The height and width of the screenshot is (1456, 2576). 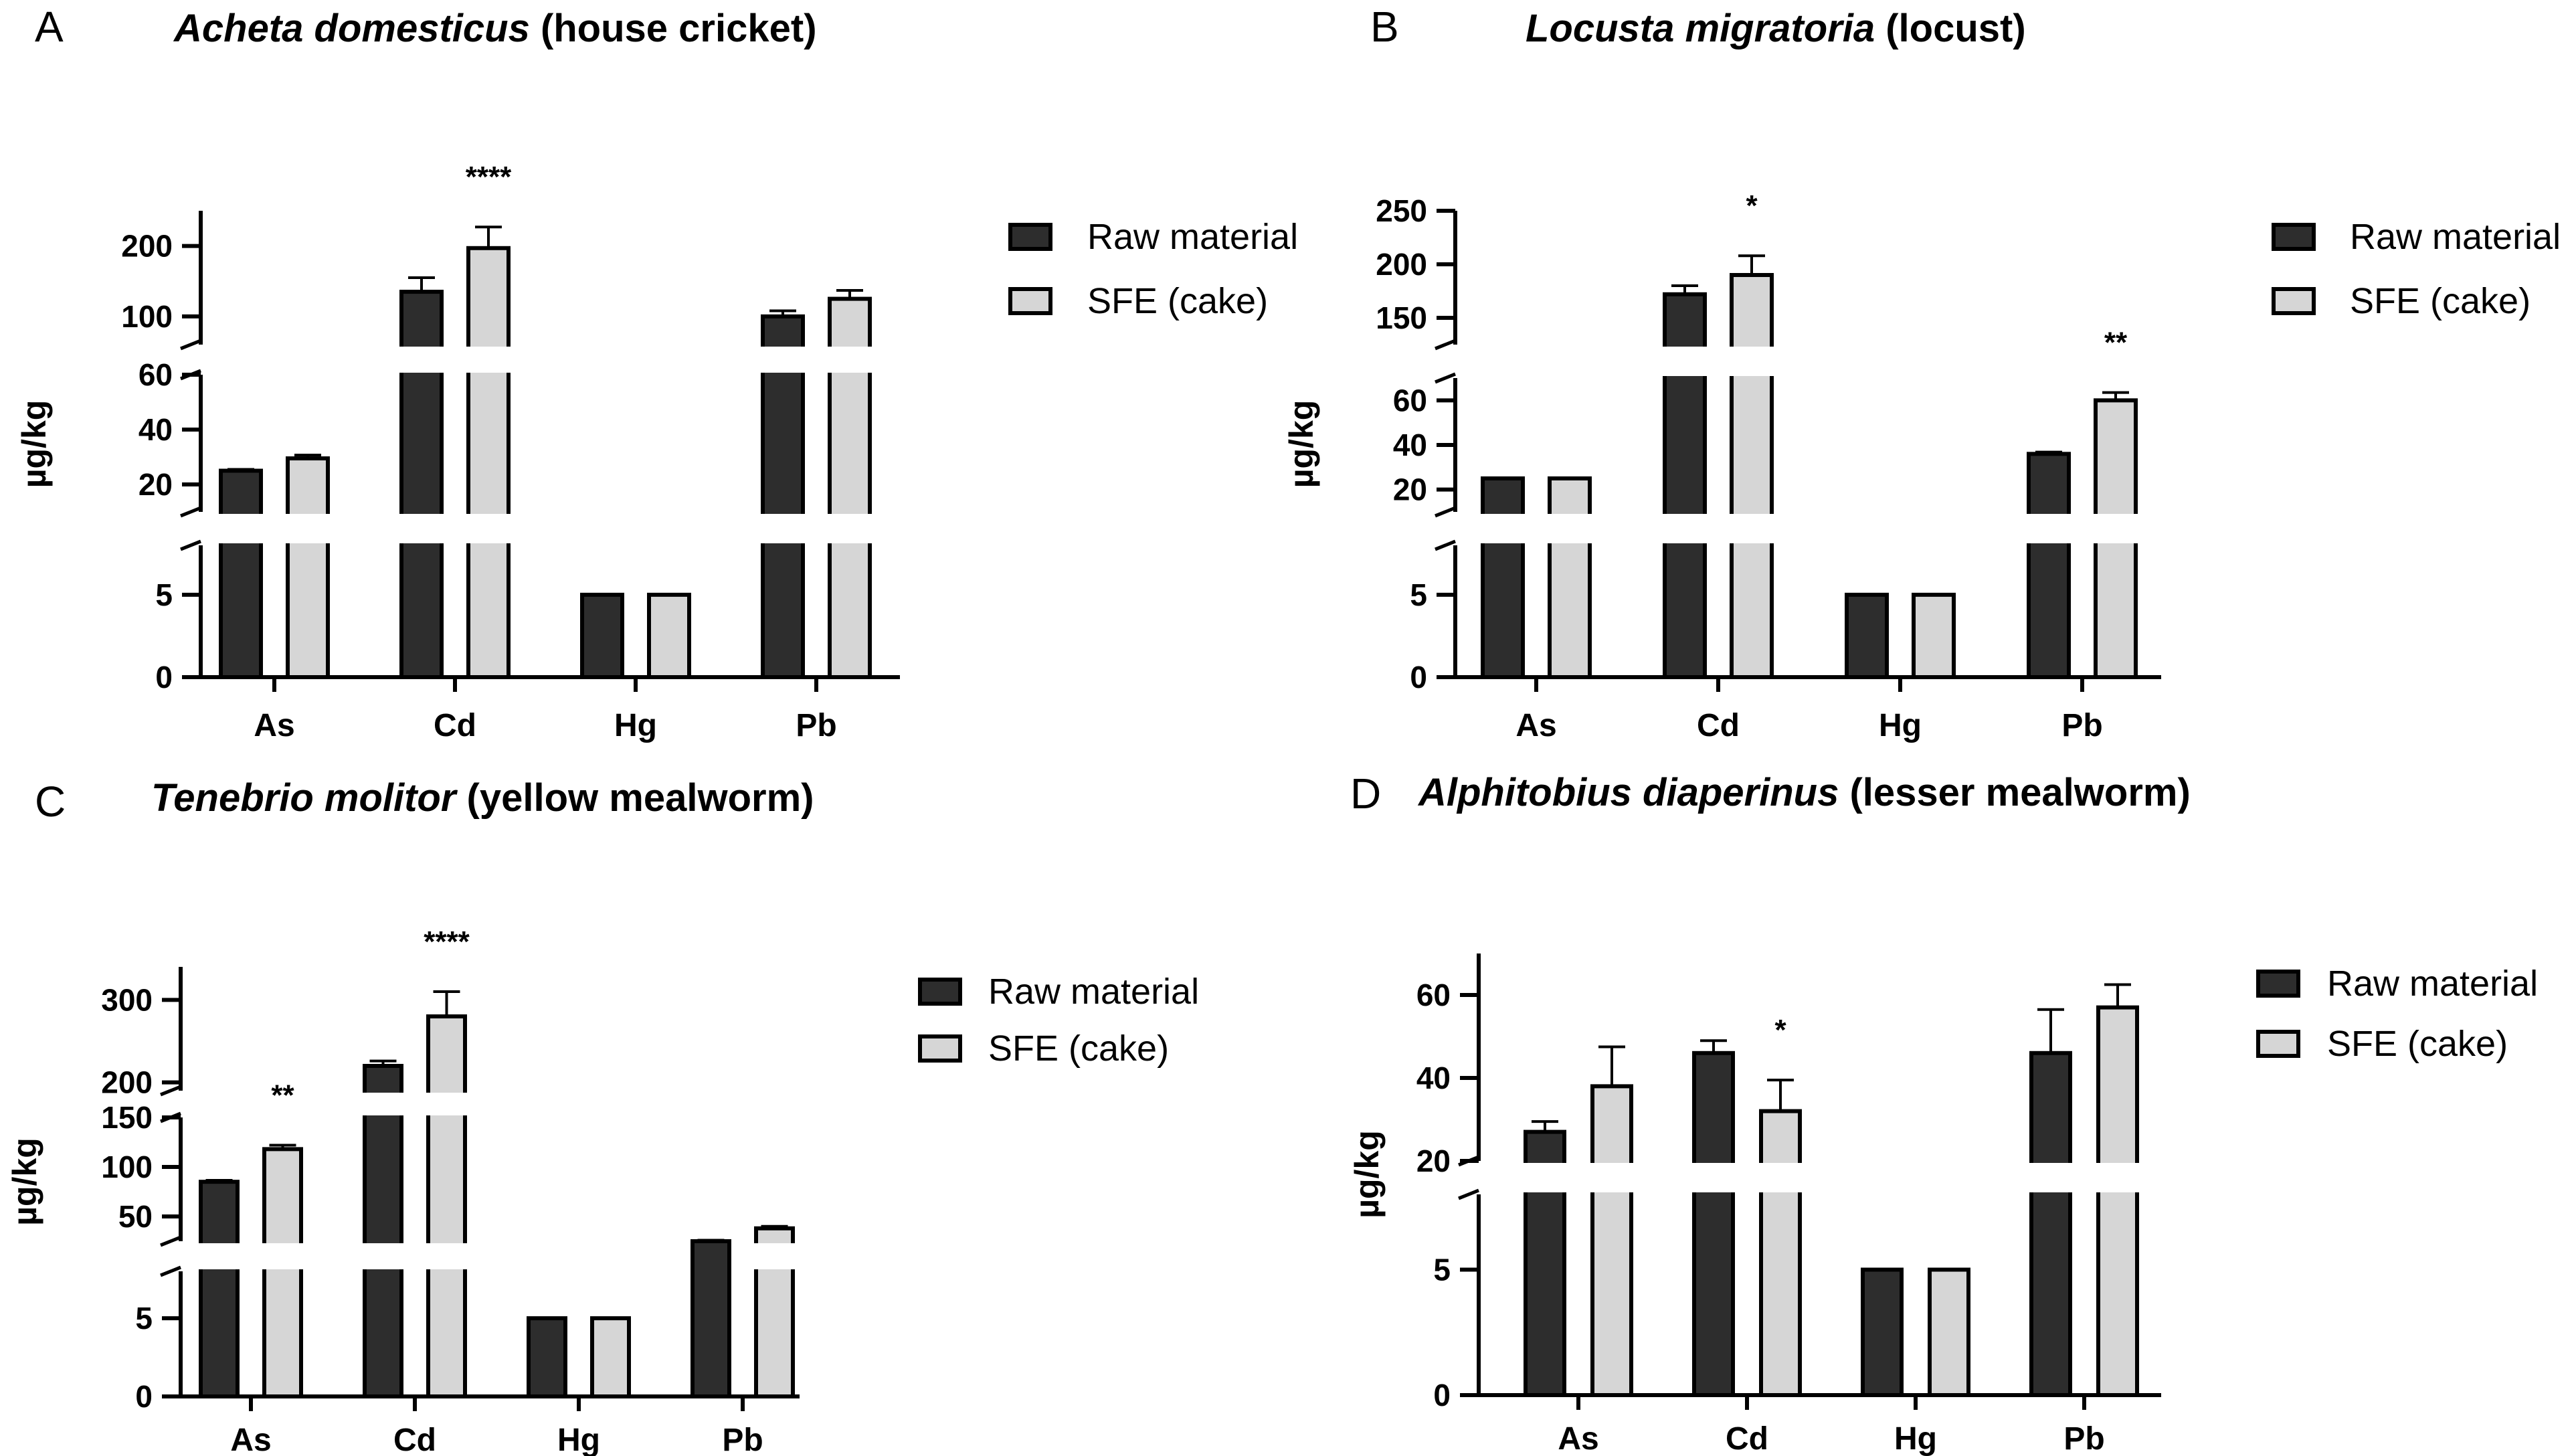 I want to click on bar-raw-cd, so click(x=383, y=1231).